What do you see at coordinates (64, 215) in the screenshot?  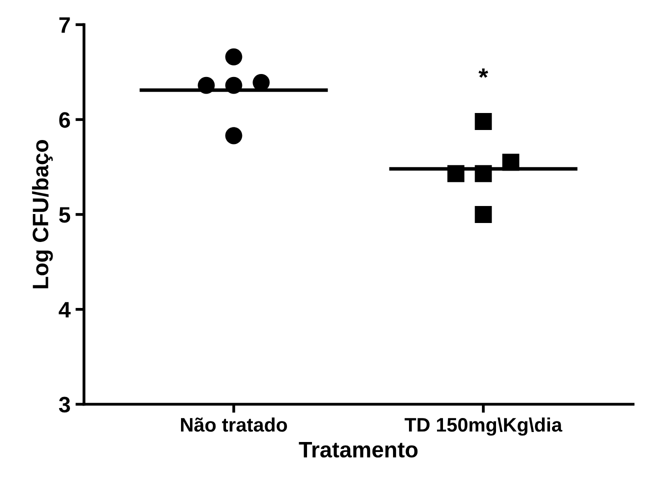 I see `y-tick-label: 5` at bounding box center [64, 215].